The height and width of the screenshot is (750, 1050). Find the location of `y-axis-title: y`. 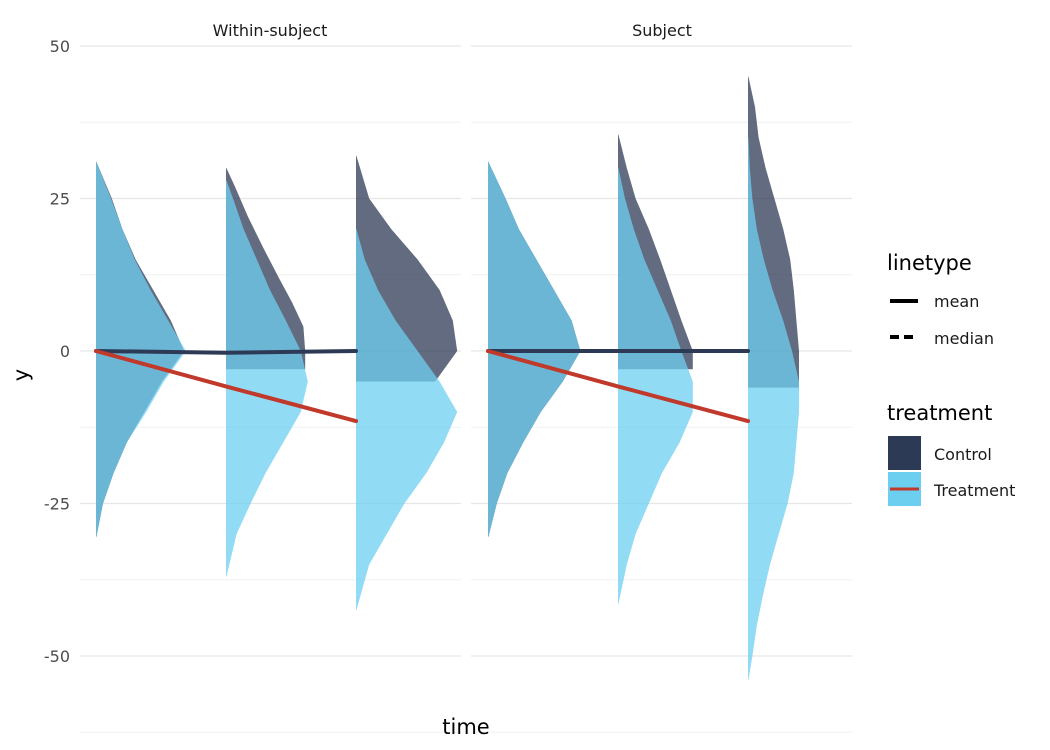

y-axis-title: y is located at coordinates (21, 375).